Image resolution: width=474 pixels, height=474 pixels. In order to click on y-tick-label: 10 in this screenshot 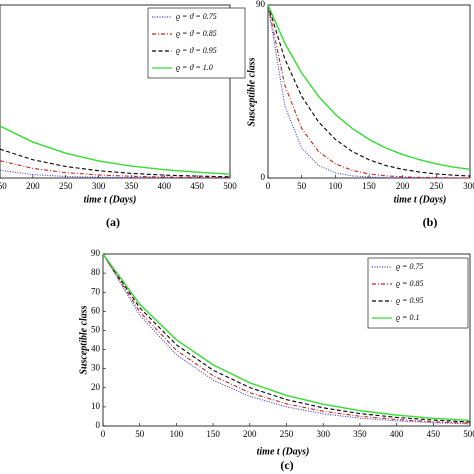, I will do `click(96, 406)`.